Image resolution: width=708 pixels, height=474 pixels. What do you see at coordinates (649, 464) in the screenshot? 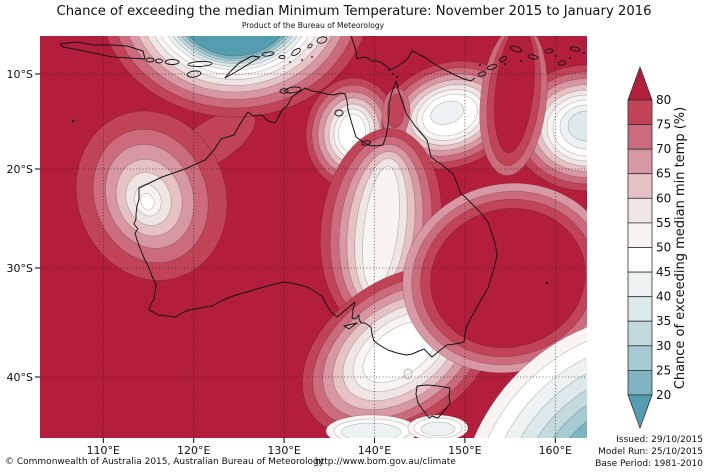
I see `base-period: Base Period: 1981-2010` at bounding box center [649, 464].